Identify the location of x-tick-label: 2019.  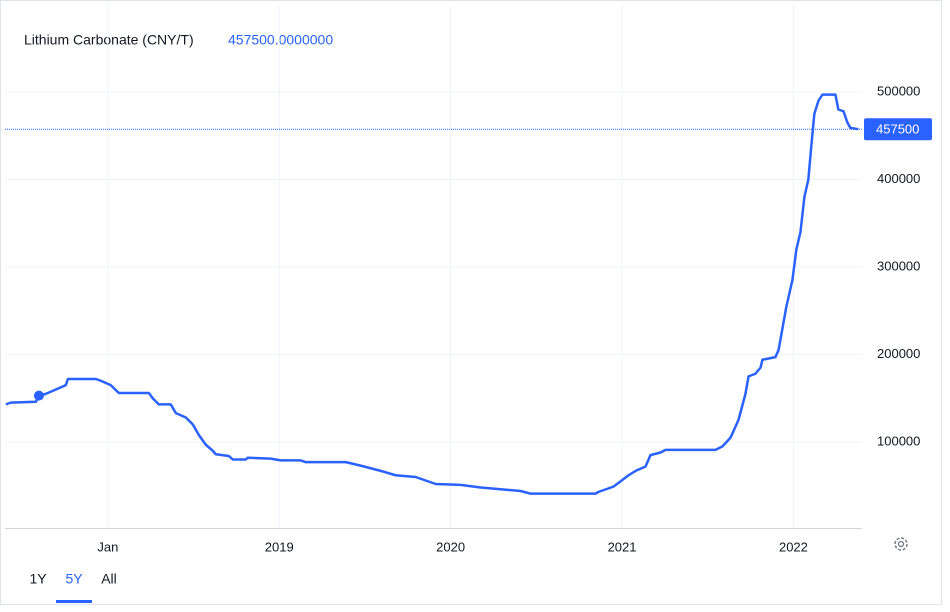
(279, 546).